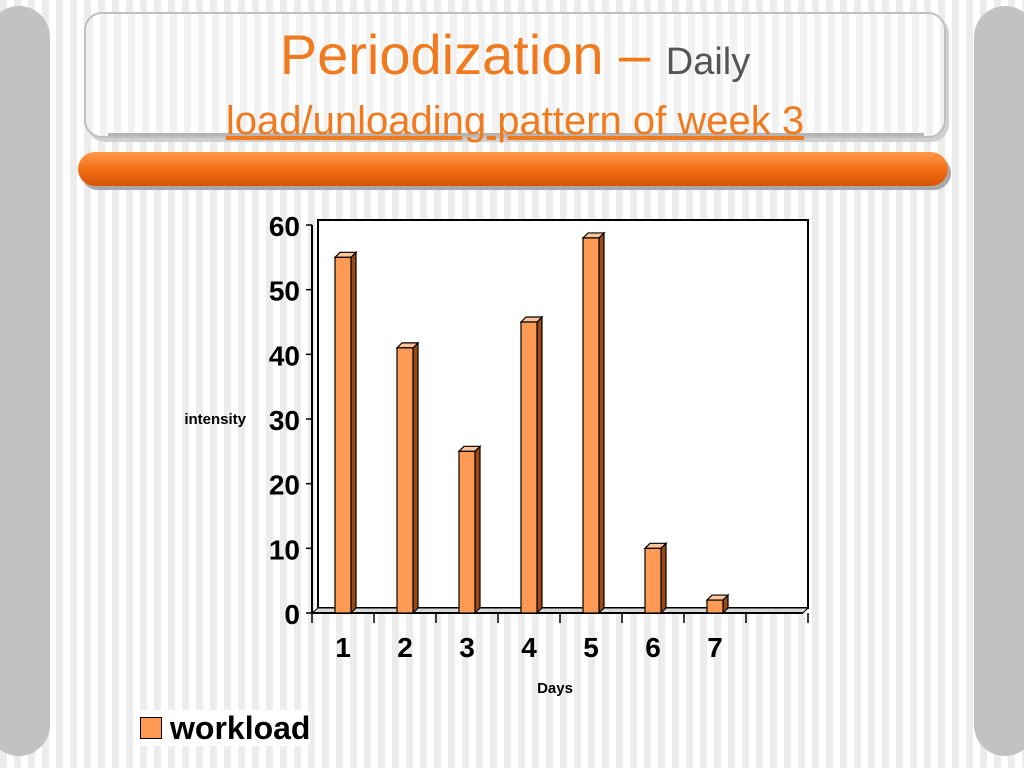 Image resolution: width=1024 pixels, height=768 pixels. I want to click on slide-subtitle: load/unloading pattern of week 3, so click(515, 121).